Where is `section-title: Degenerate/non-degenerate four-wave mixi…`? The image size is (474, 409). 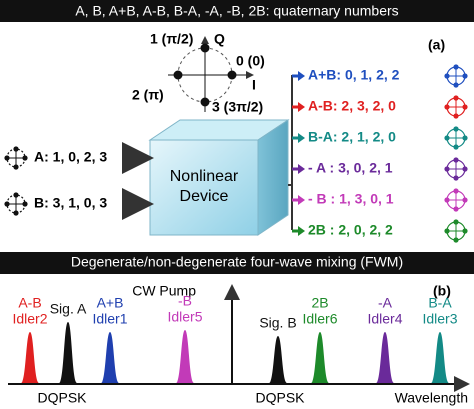 section-title: Degenerate/non-degenerate four-wave mixi… is located at coordinates (237, 262).